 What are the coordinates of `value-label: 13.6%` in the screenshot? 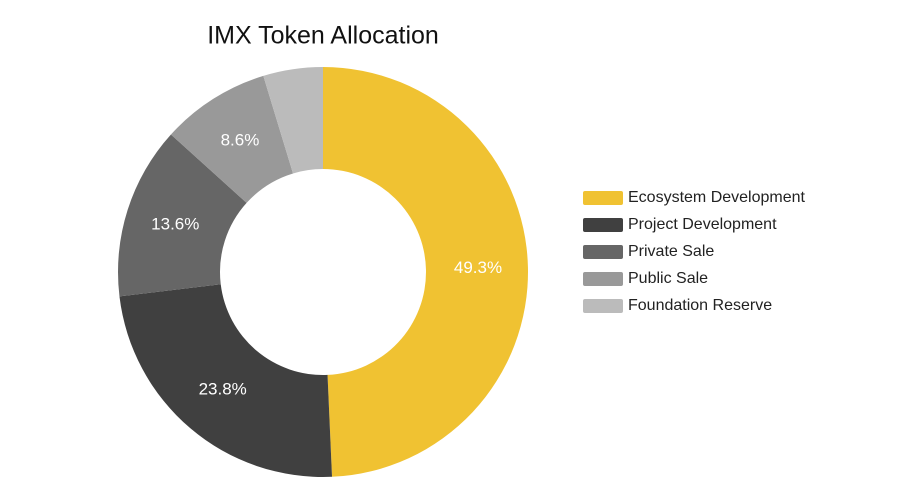 It's located at (175, 224).